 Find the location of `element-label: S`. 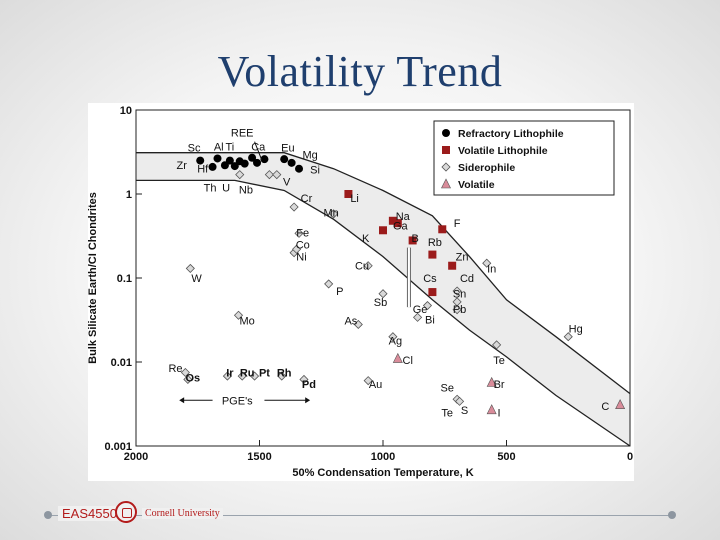

element-label: S is located at coordinates (464, 411).